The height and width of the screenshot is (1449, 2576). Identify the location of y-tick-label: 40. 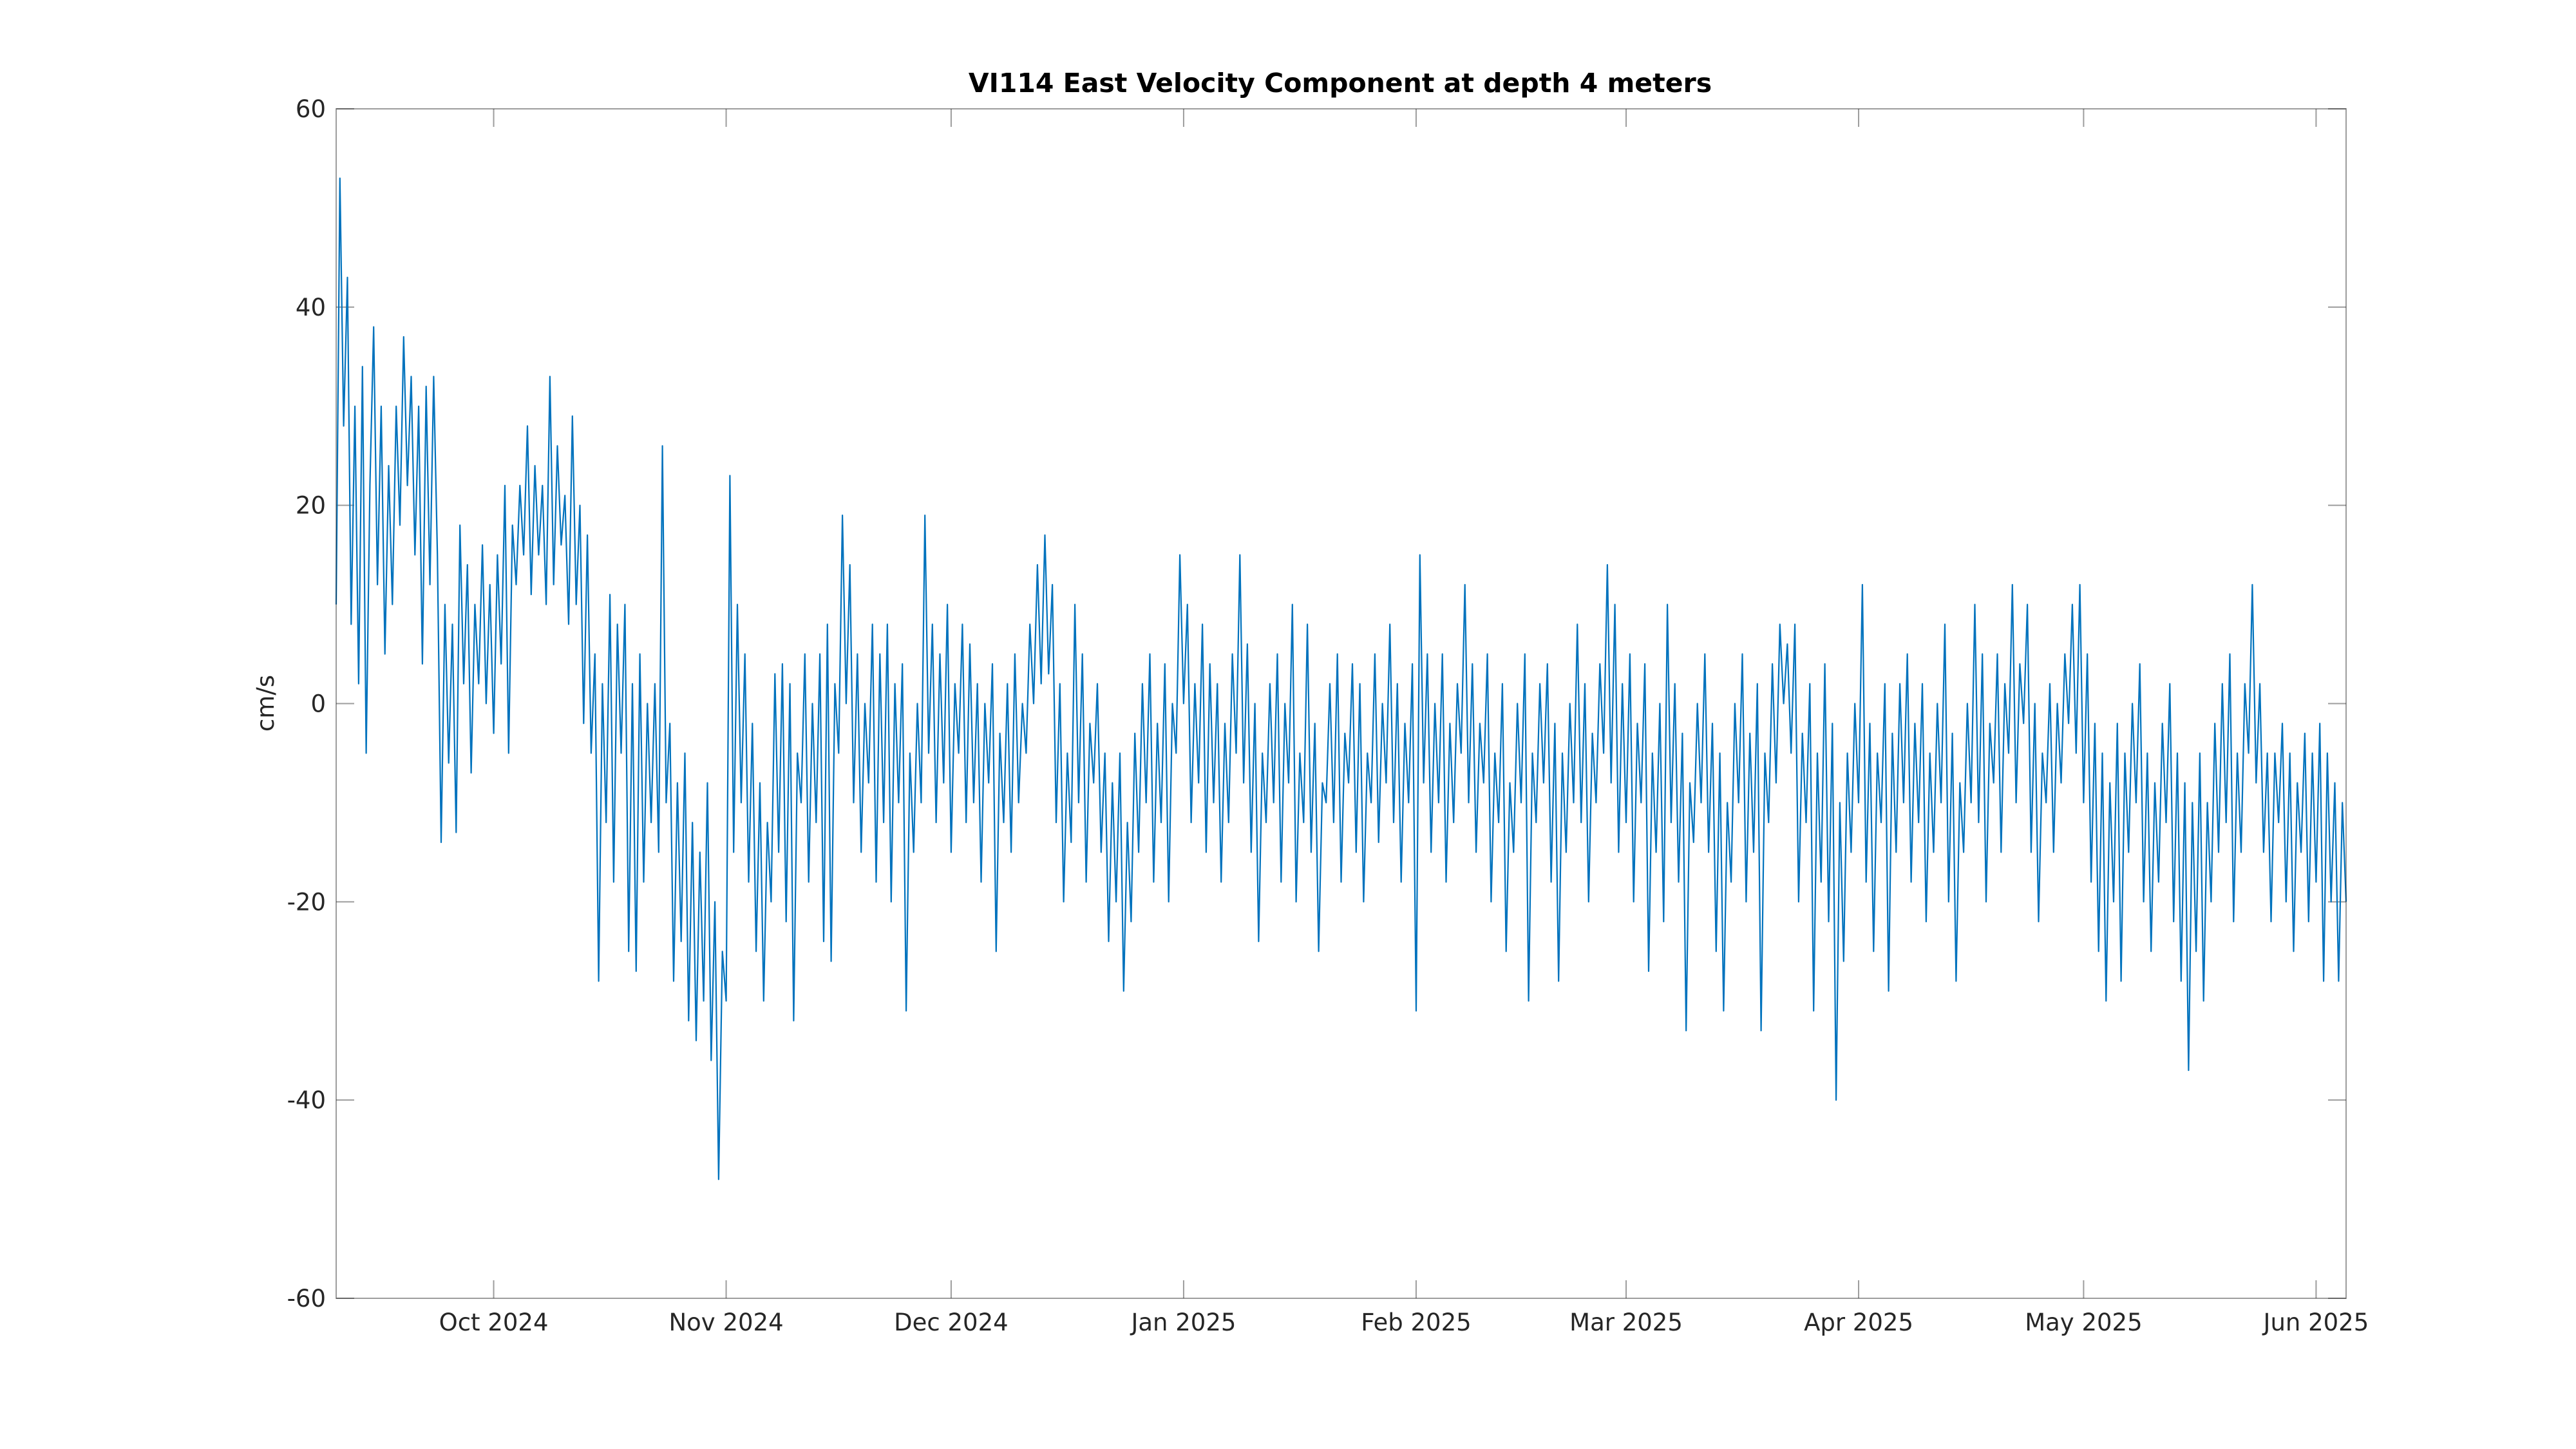
(311, 307).